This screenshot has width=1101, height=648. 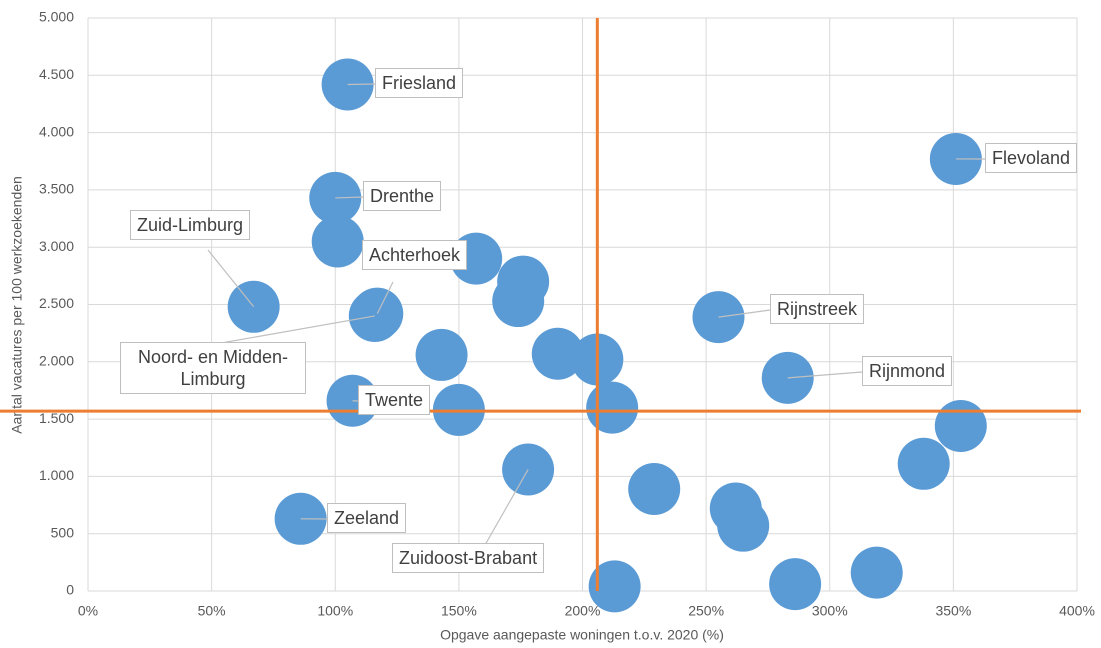 I want to click on point-label: Twente, so click(x=394, y=400).